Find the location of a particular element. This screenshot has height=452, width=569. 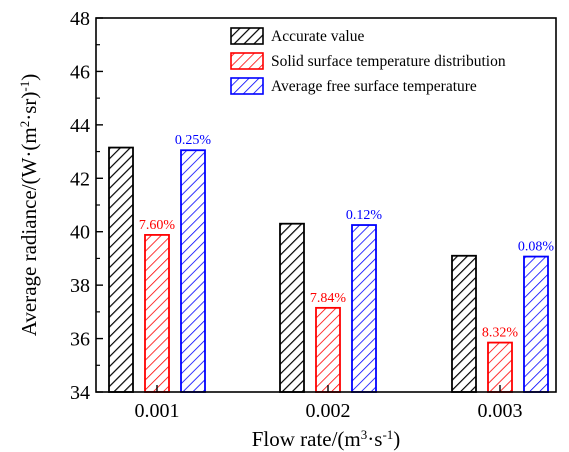

y-tick-label: 38 is located at coordinates (80, 286).